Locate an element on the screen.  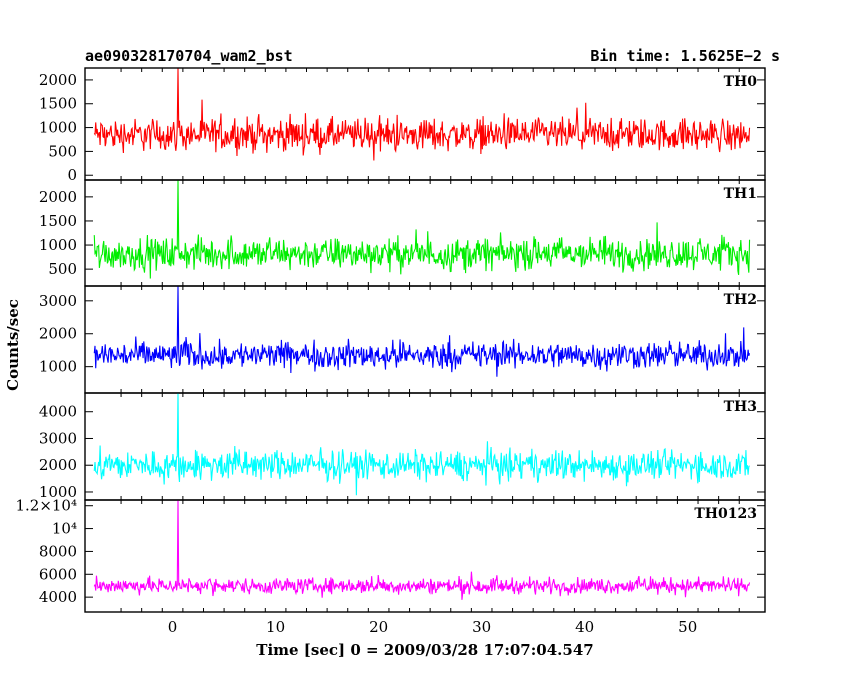
y-tick-label: 10⁴ is located at coordinates (64, 529).